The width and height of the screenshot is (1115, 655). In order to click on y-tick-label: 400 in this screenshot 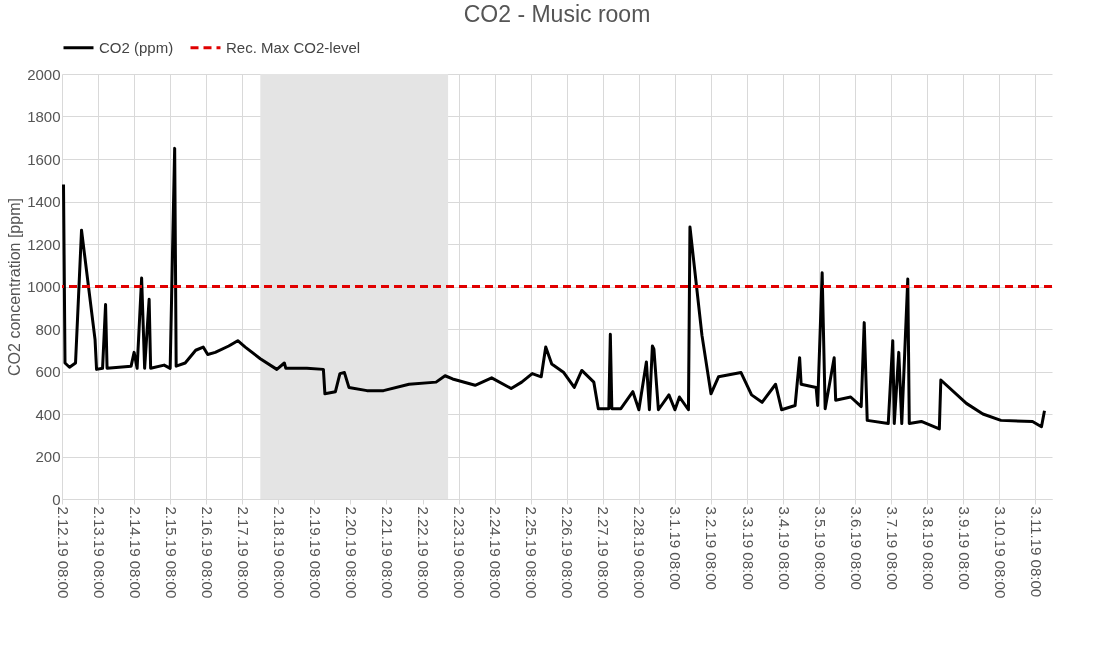, I will do `click(48, 414)`.